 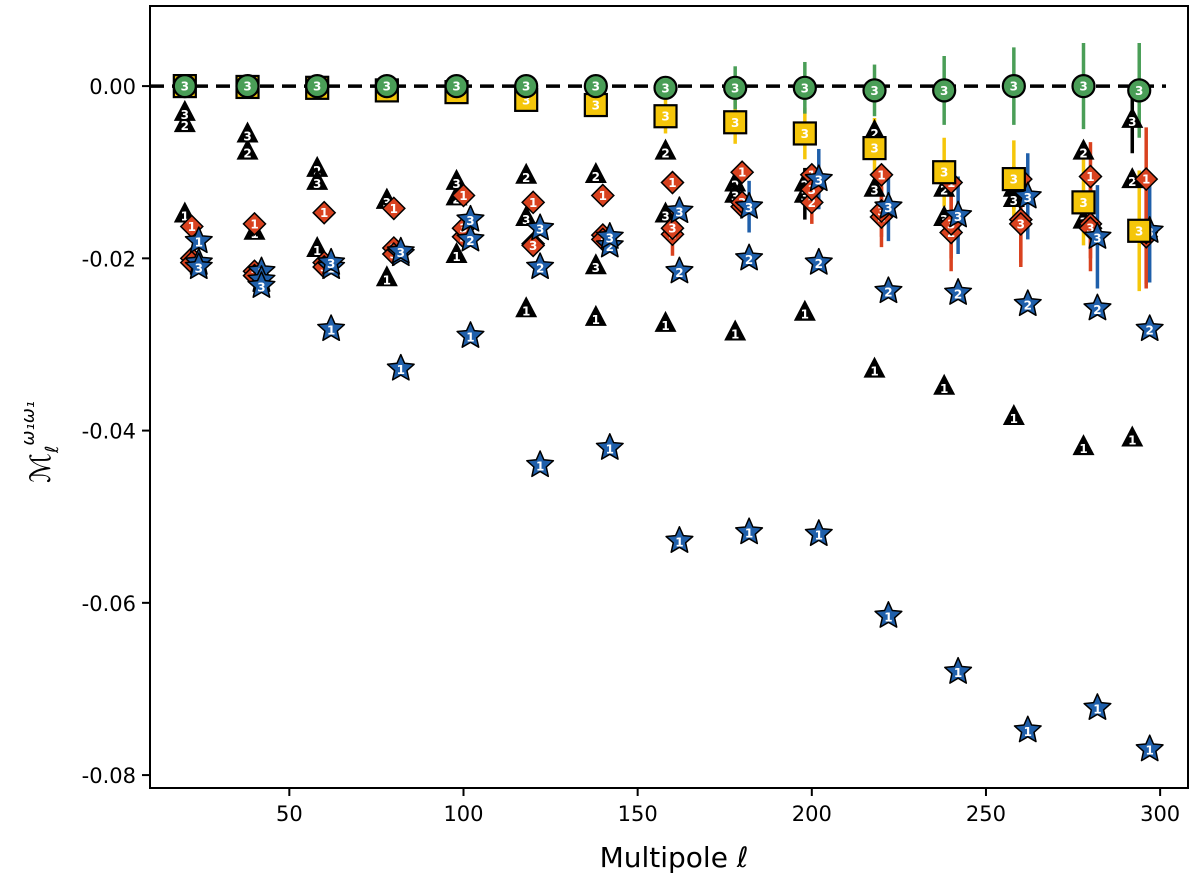 What do you see at coordinates (819, 535) in the screenshot?
I see `star-label-1-9-label: 1` at bounding box center [819, 535].